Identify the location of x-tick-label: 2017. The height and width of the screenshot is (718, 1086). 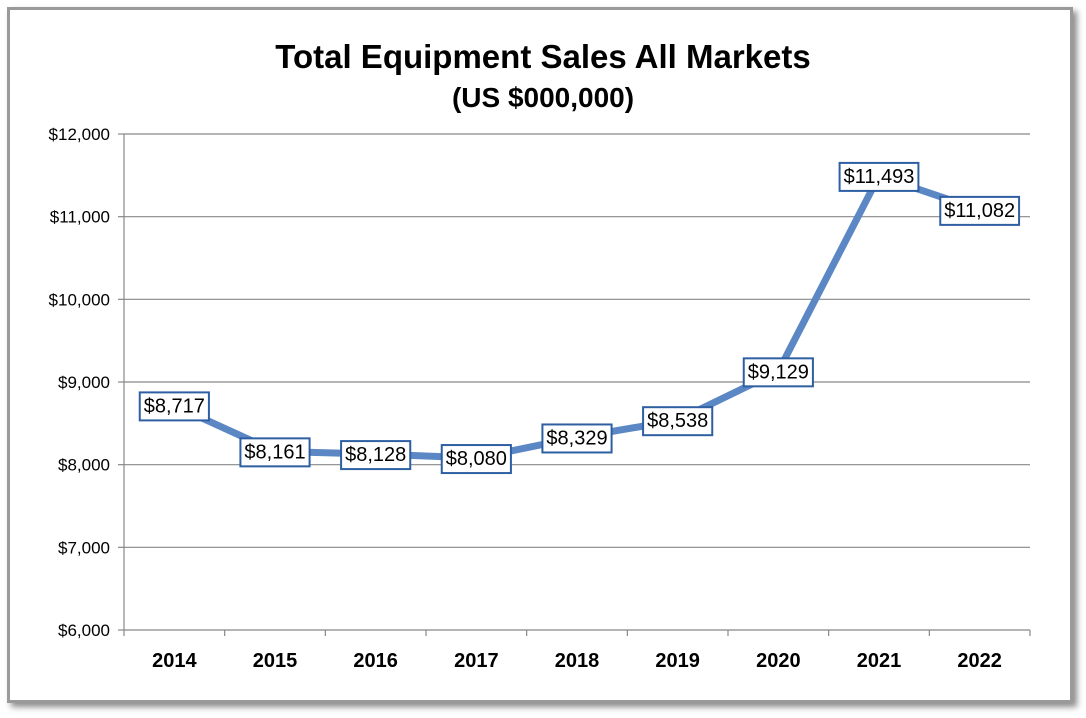
(476, 661).